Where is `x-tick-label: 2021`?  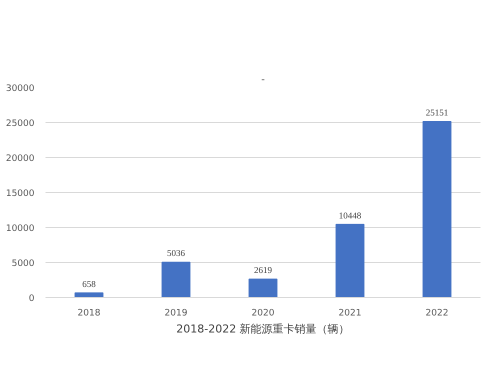 x-tick-label: 2021 is located at coordinates (350, 313).